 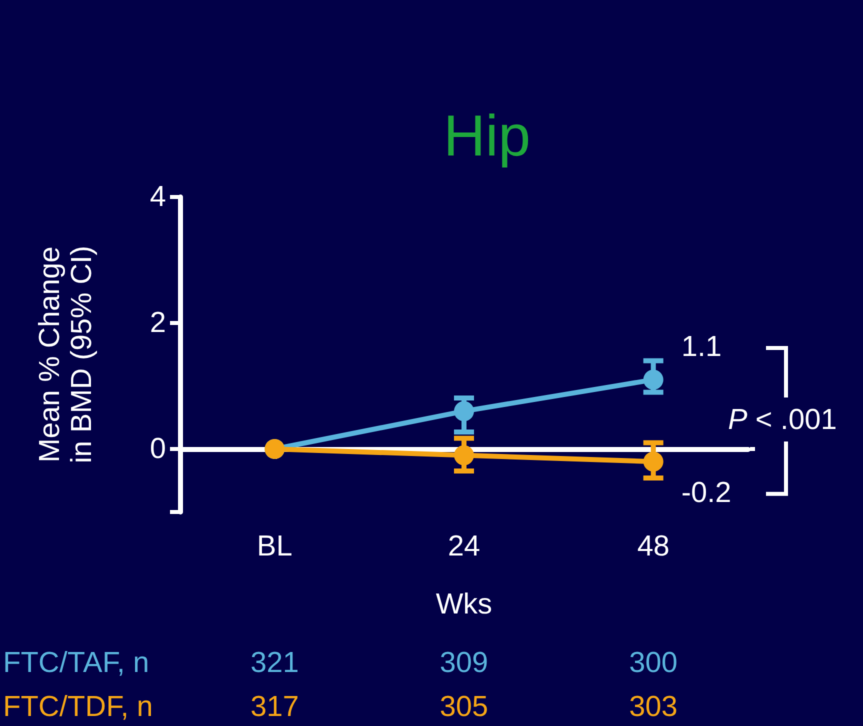 What do you see at coordinates (653, 663) in the screenshot?
I see `text: 300` at bounding box center [653, 663].